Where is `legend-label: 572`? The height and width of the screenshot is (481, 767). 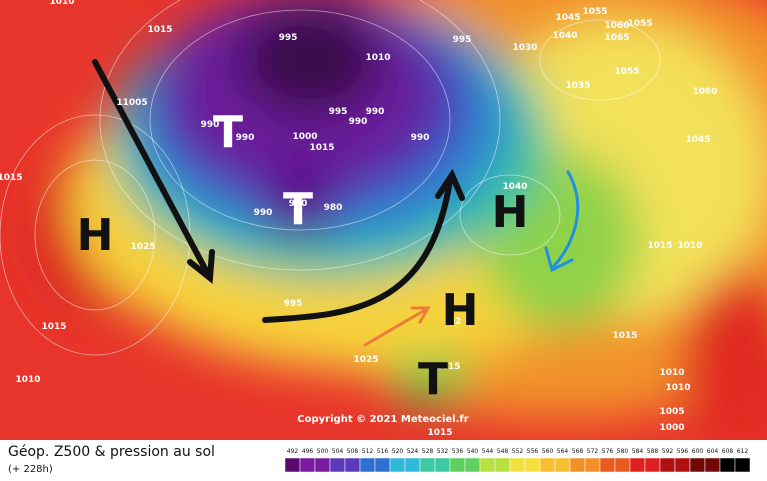
legend-label: 572 is located at coordinates (593, 451).